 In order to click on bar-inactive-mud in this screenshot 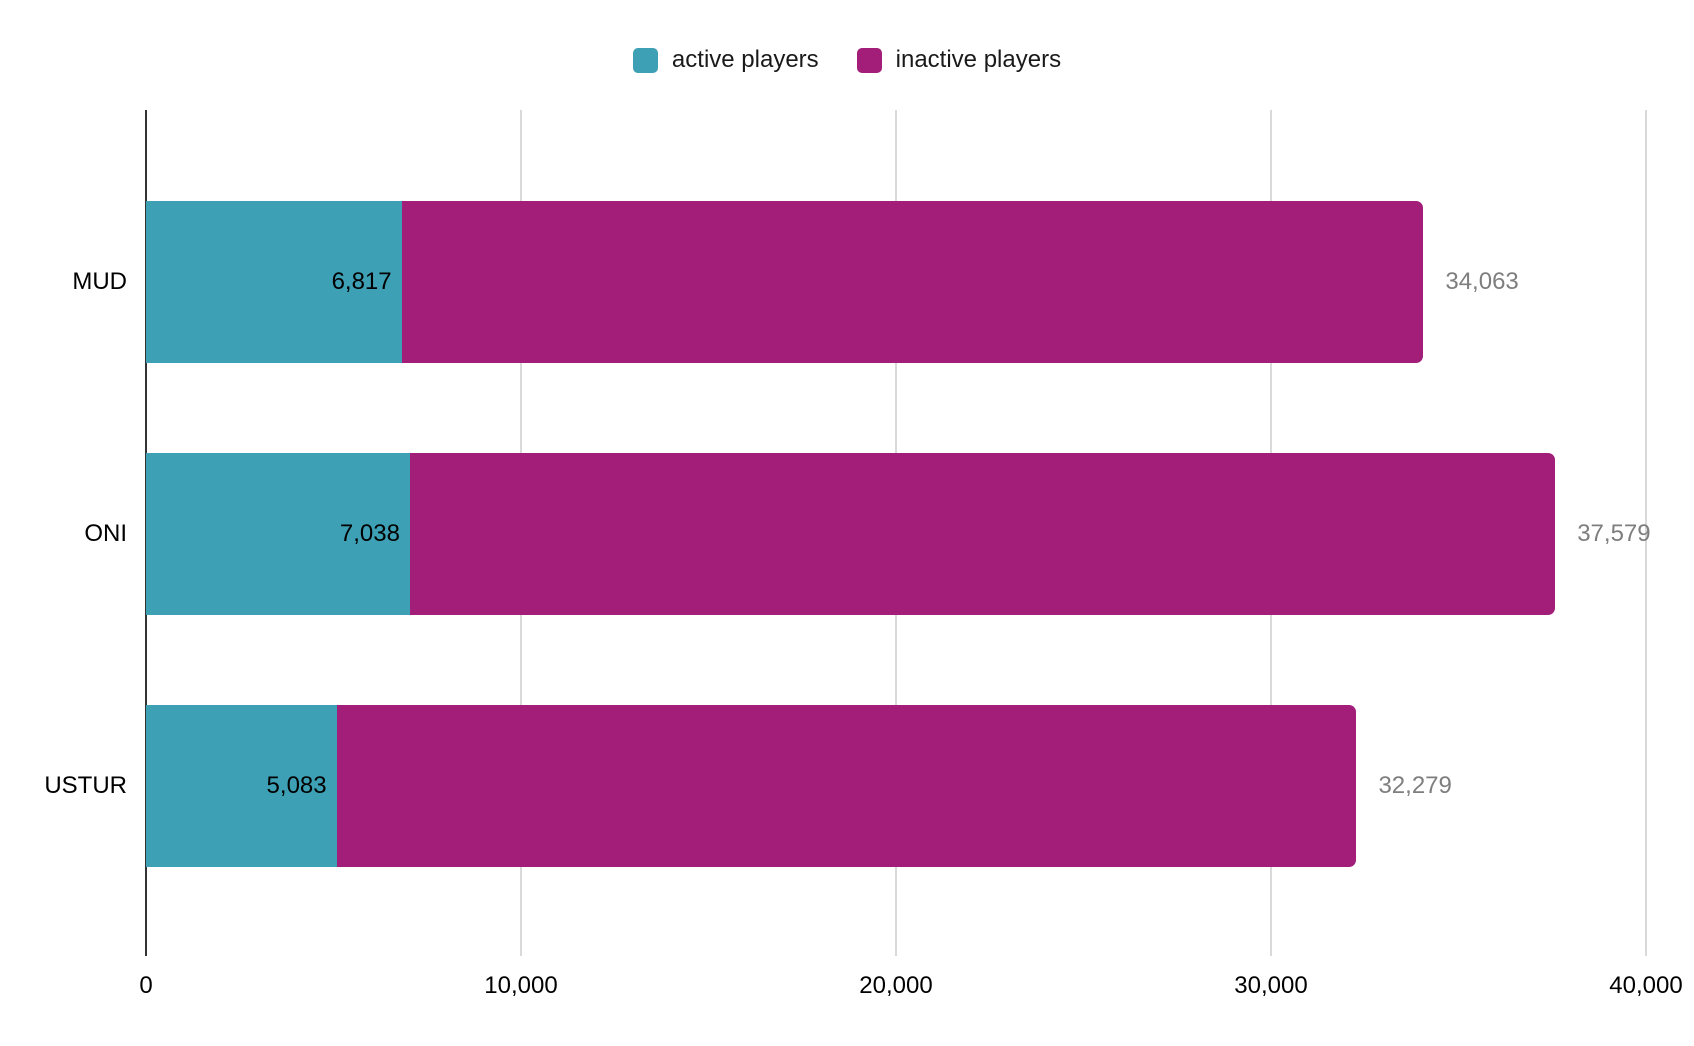, I will do `click(912, 282)`.